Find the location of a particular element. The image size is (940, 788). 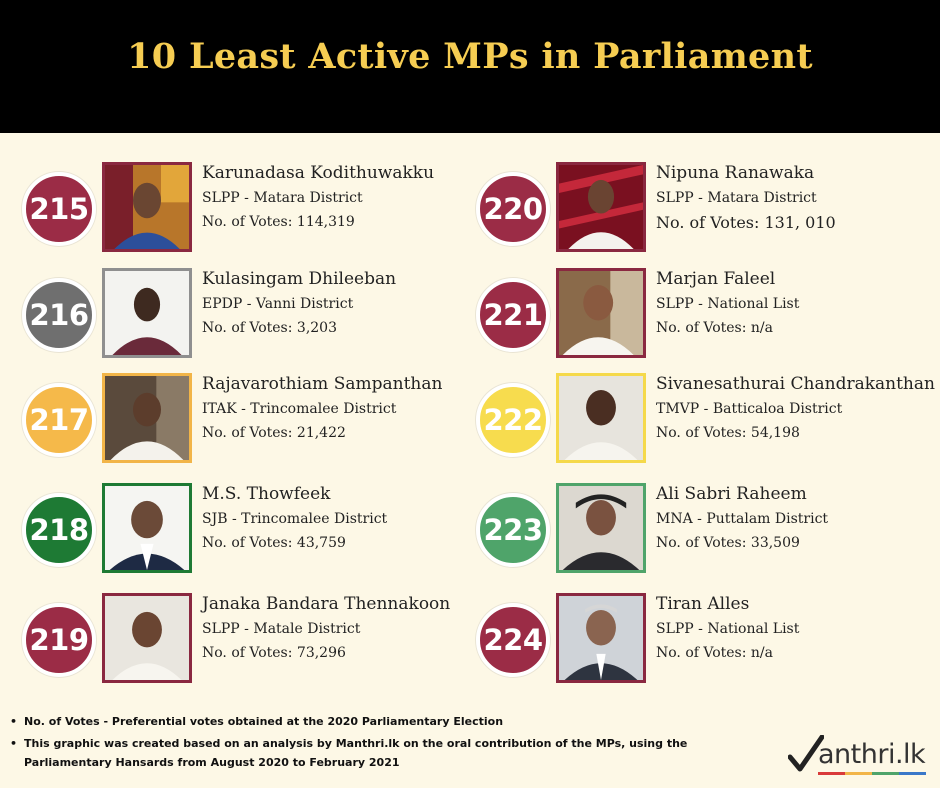

mp-votes: No. of Votes: 73,296 is located at coordinates (274, 653).